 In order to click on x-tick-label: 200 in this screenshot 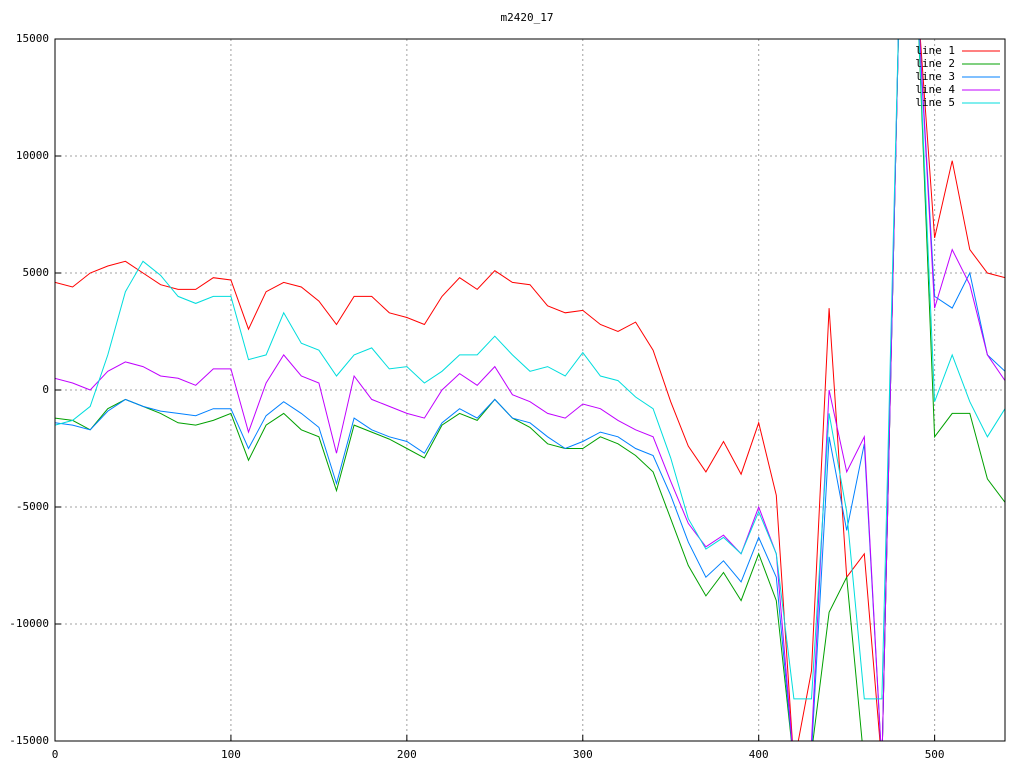, I will do `click(407, 754)`.